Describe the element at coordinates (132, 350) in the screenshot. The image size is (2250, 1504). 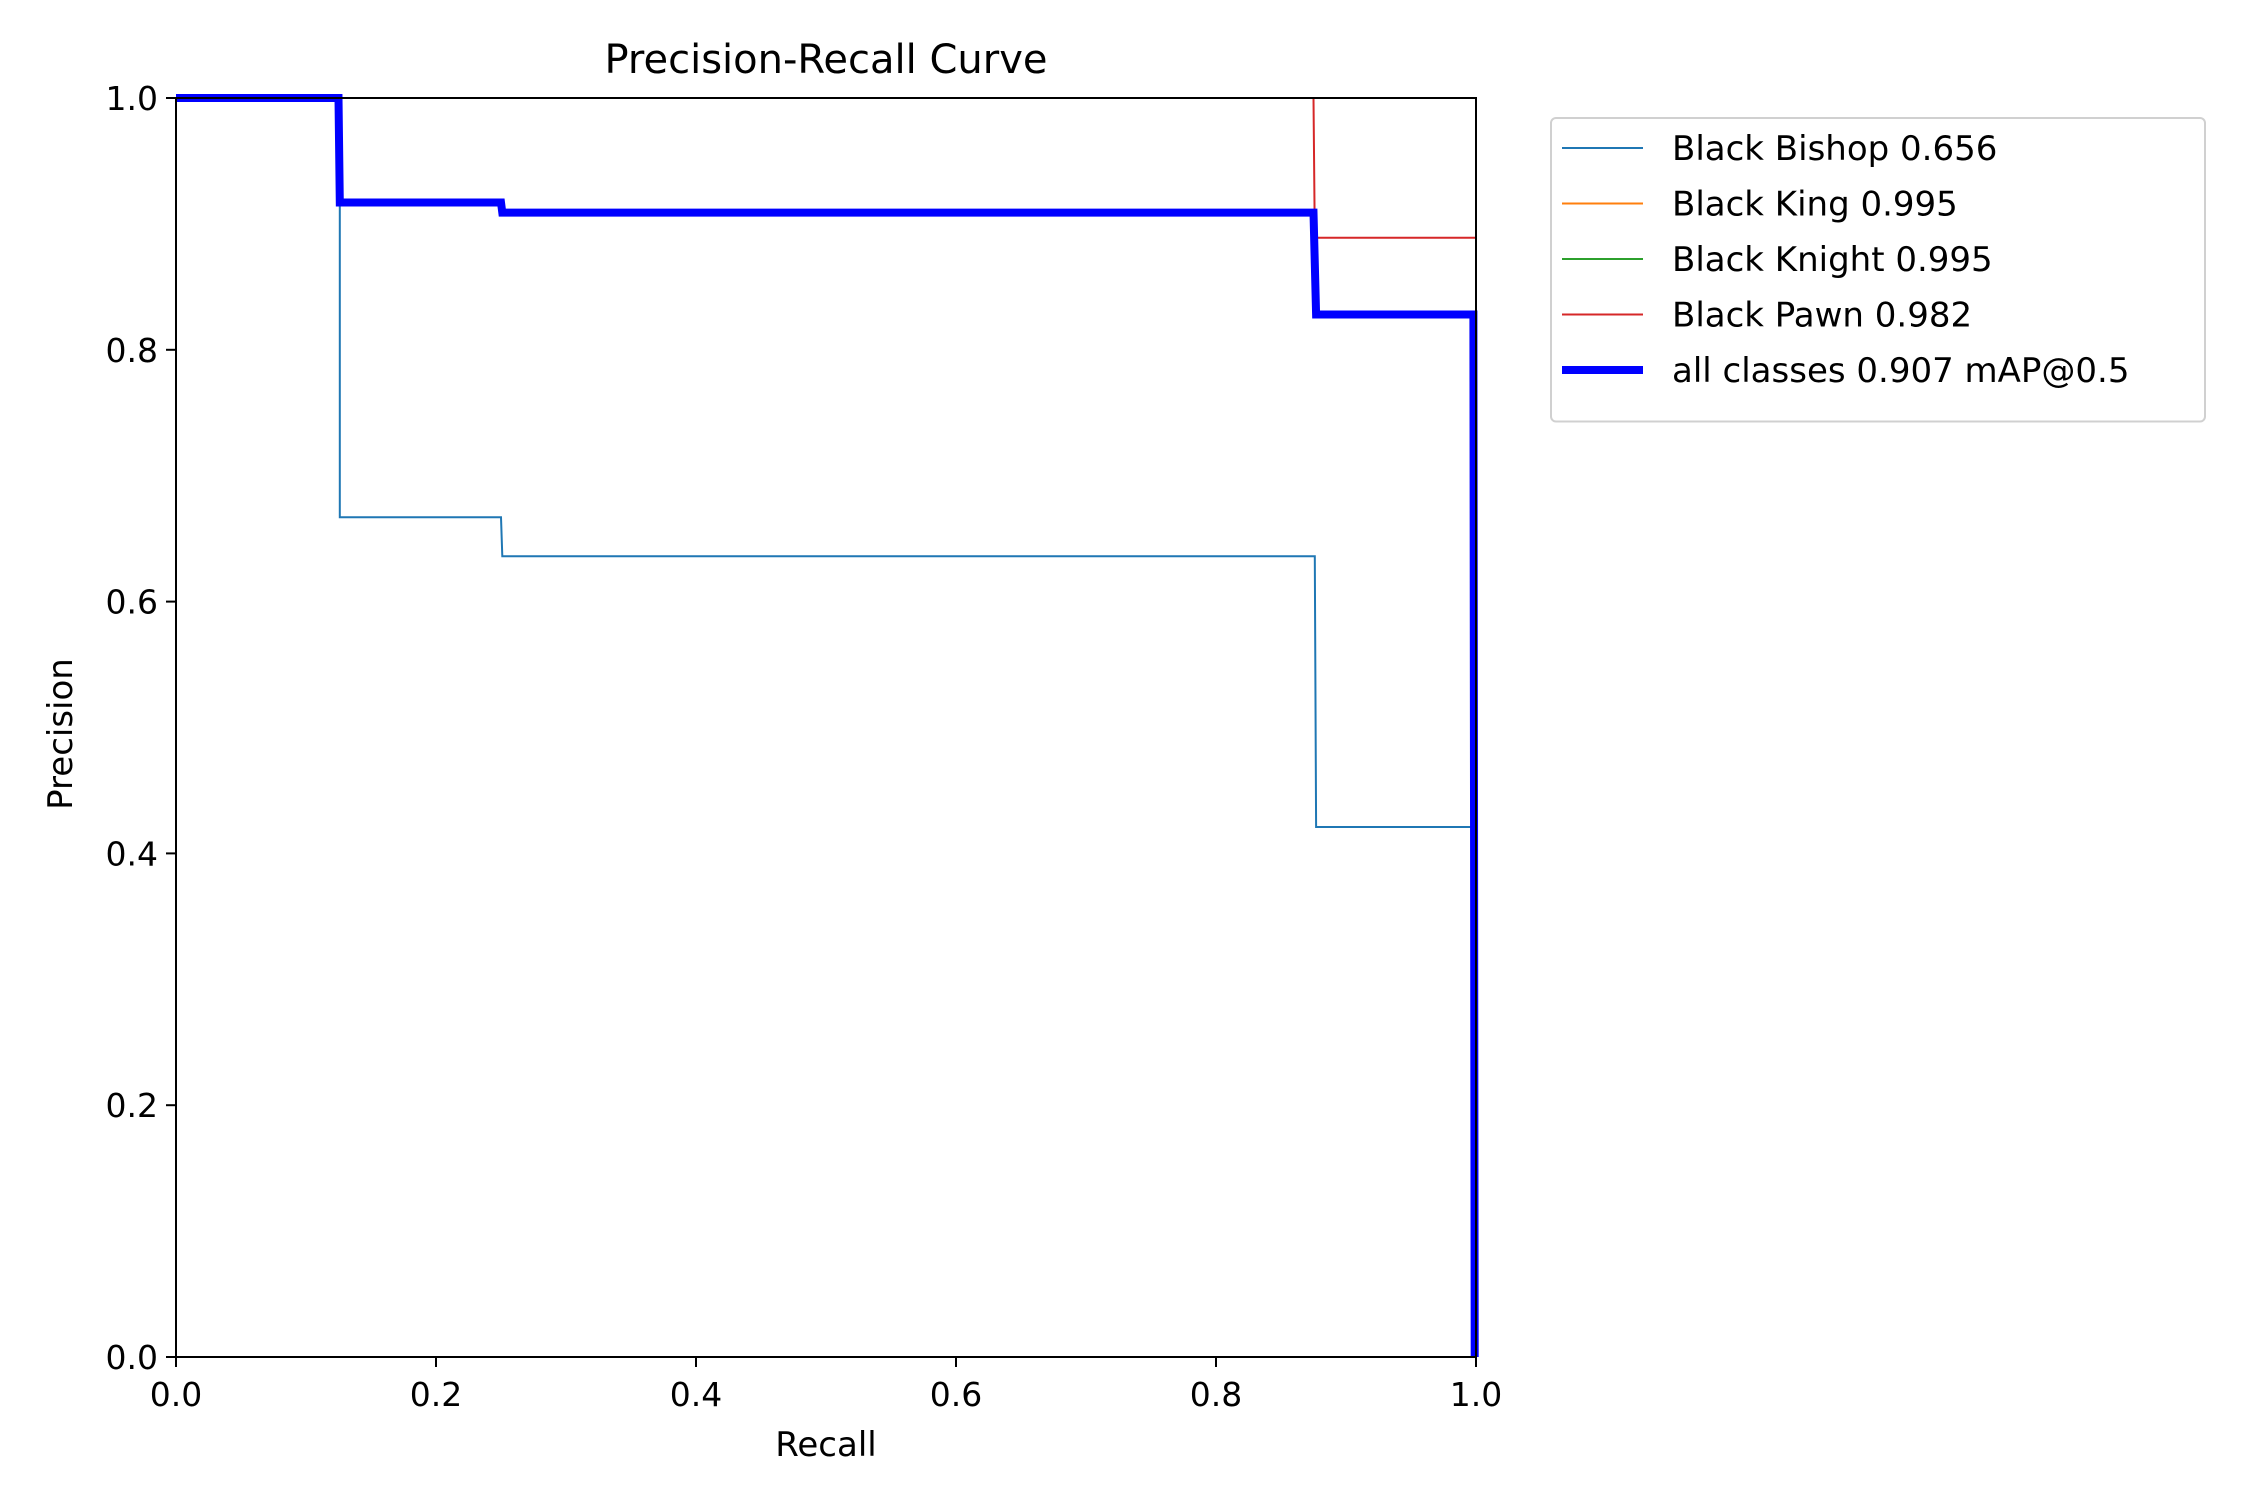
I see `y-tick-label: 0.8` at that location.